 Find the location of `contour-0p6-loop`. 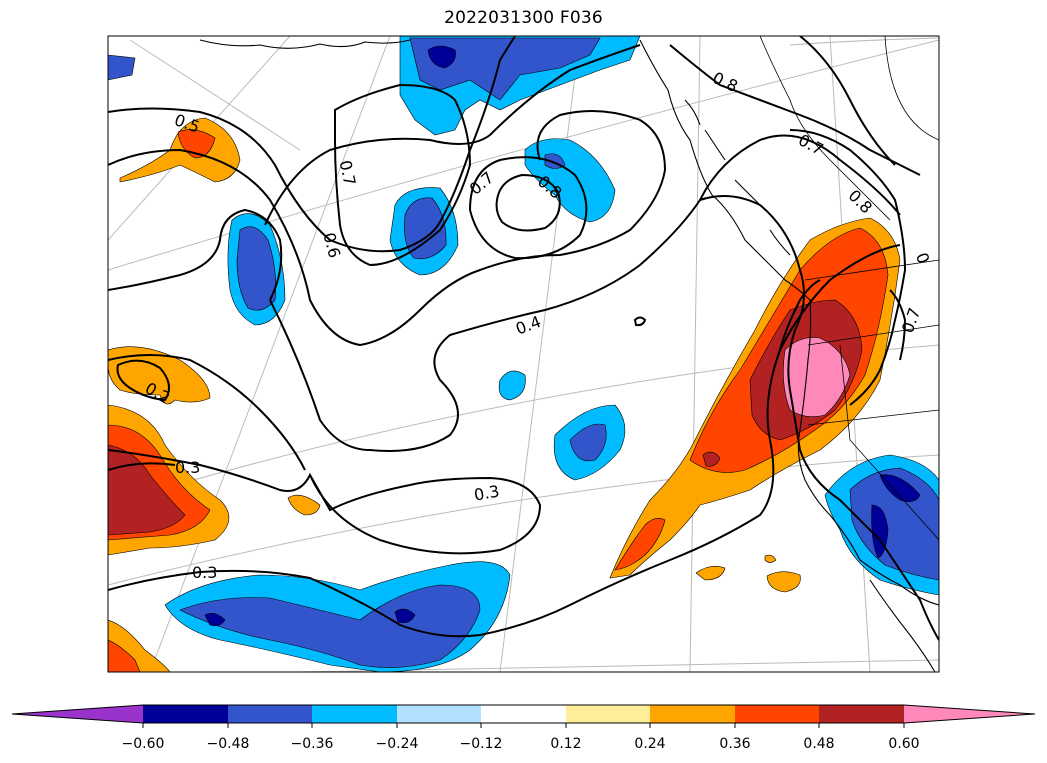

contour-0p6-loop is located at coordinates (452, 135).